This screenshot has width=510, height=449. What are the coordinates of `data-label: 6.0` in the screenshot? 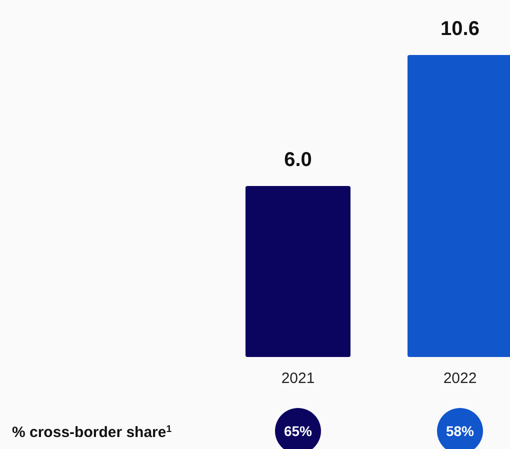 It's located at (298, 160).